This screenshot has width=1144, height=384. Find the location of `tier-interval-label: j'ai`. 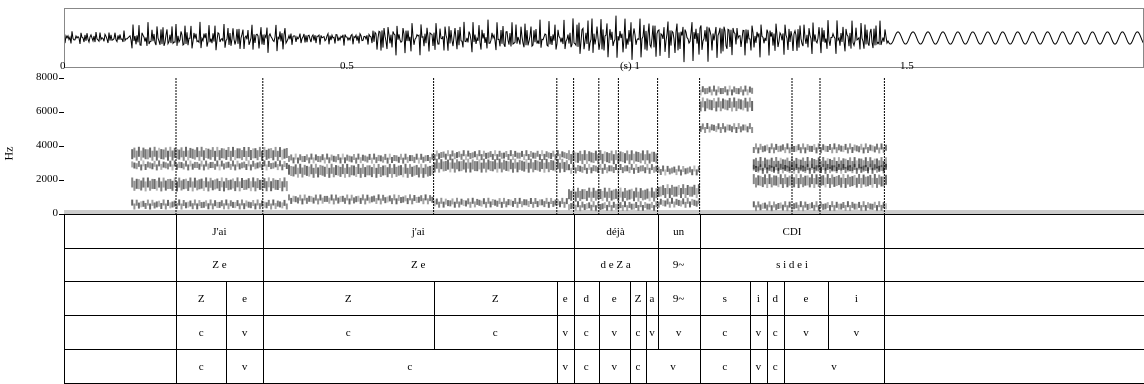

tier-interval-label: j'ai is located at coordinates (418, 231).